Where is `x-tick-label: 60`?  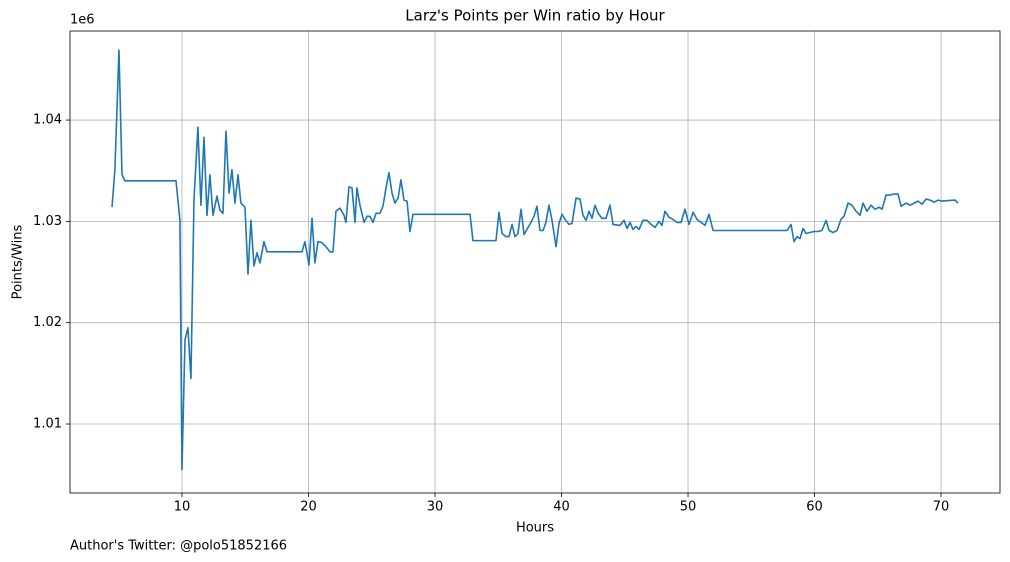 x-tick-label: 60 is located at coordinates (814, 507).